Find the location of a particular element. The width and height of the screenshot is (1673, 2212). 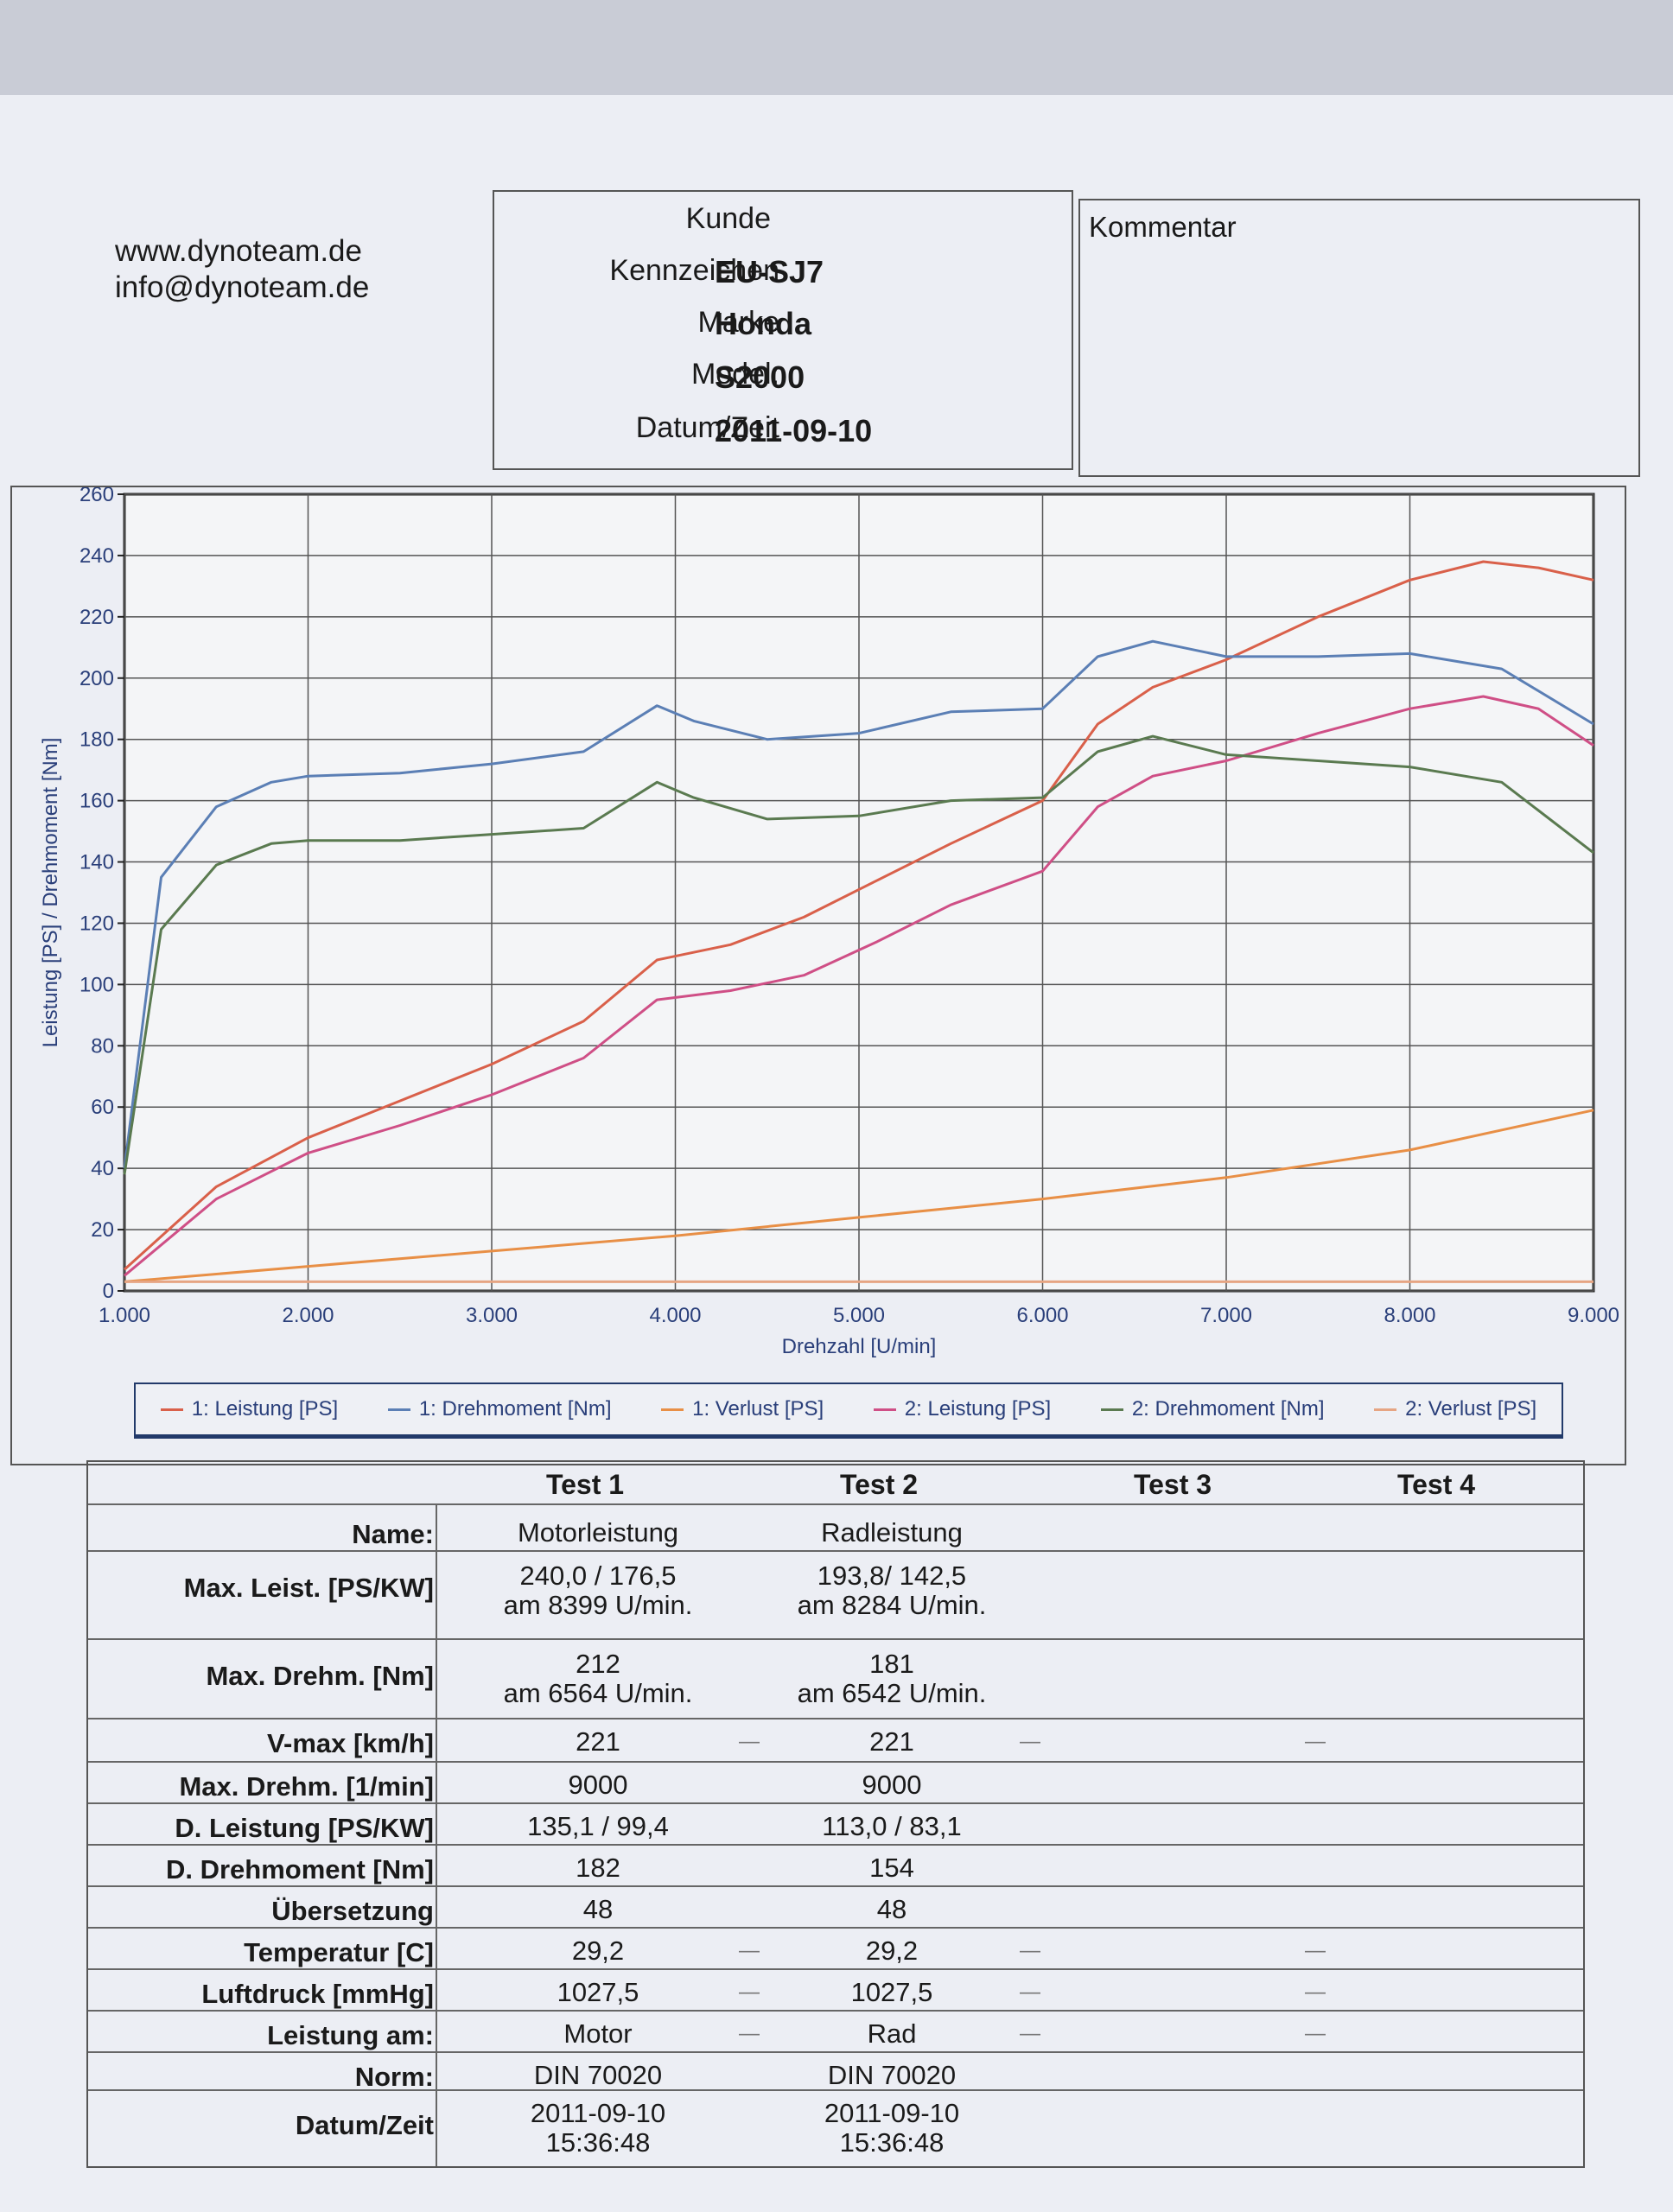

legend-item: 2: Drehmoment [Nm] is located at coordinates (1212, 1409).